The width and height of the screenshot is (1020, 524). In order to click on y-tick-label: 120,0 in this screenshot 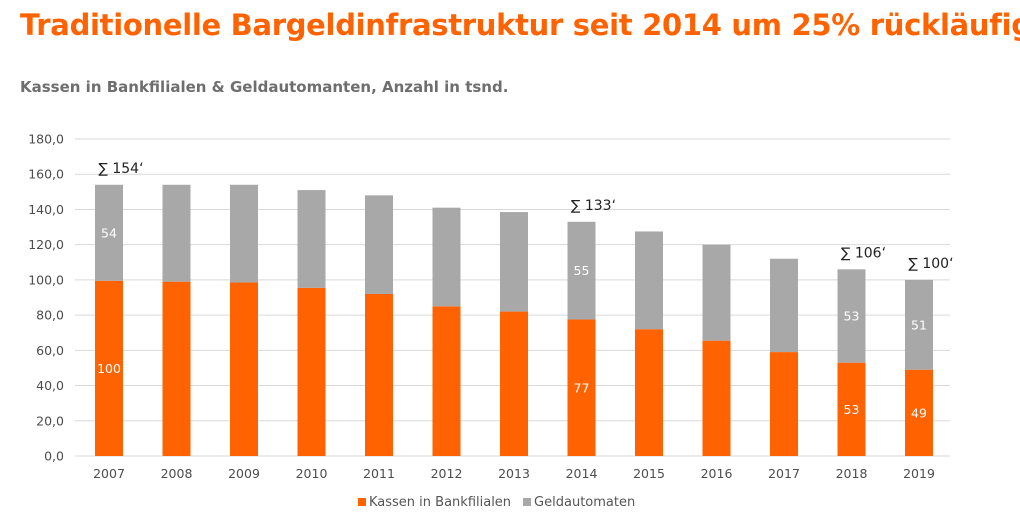, I will do `click(46, 244)`.